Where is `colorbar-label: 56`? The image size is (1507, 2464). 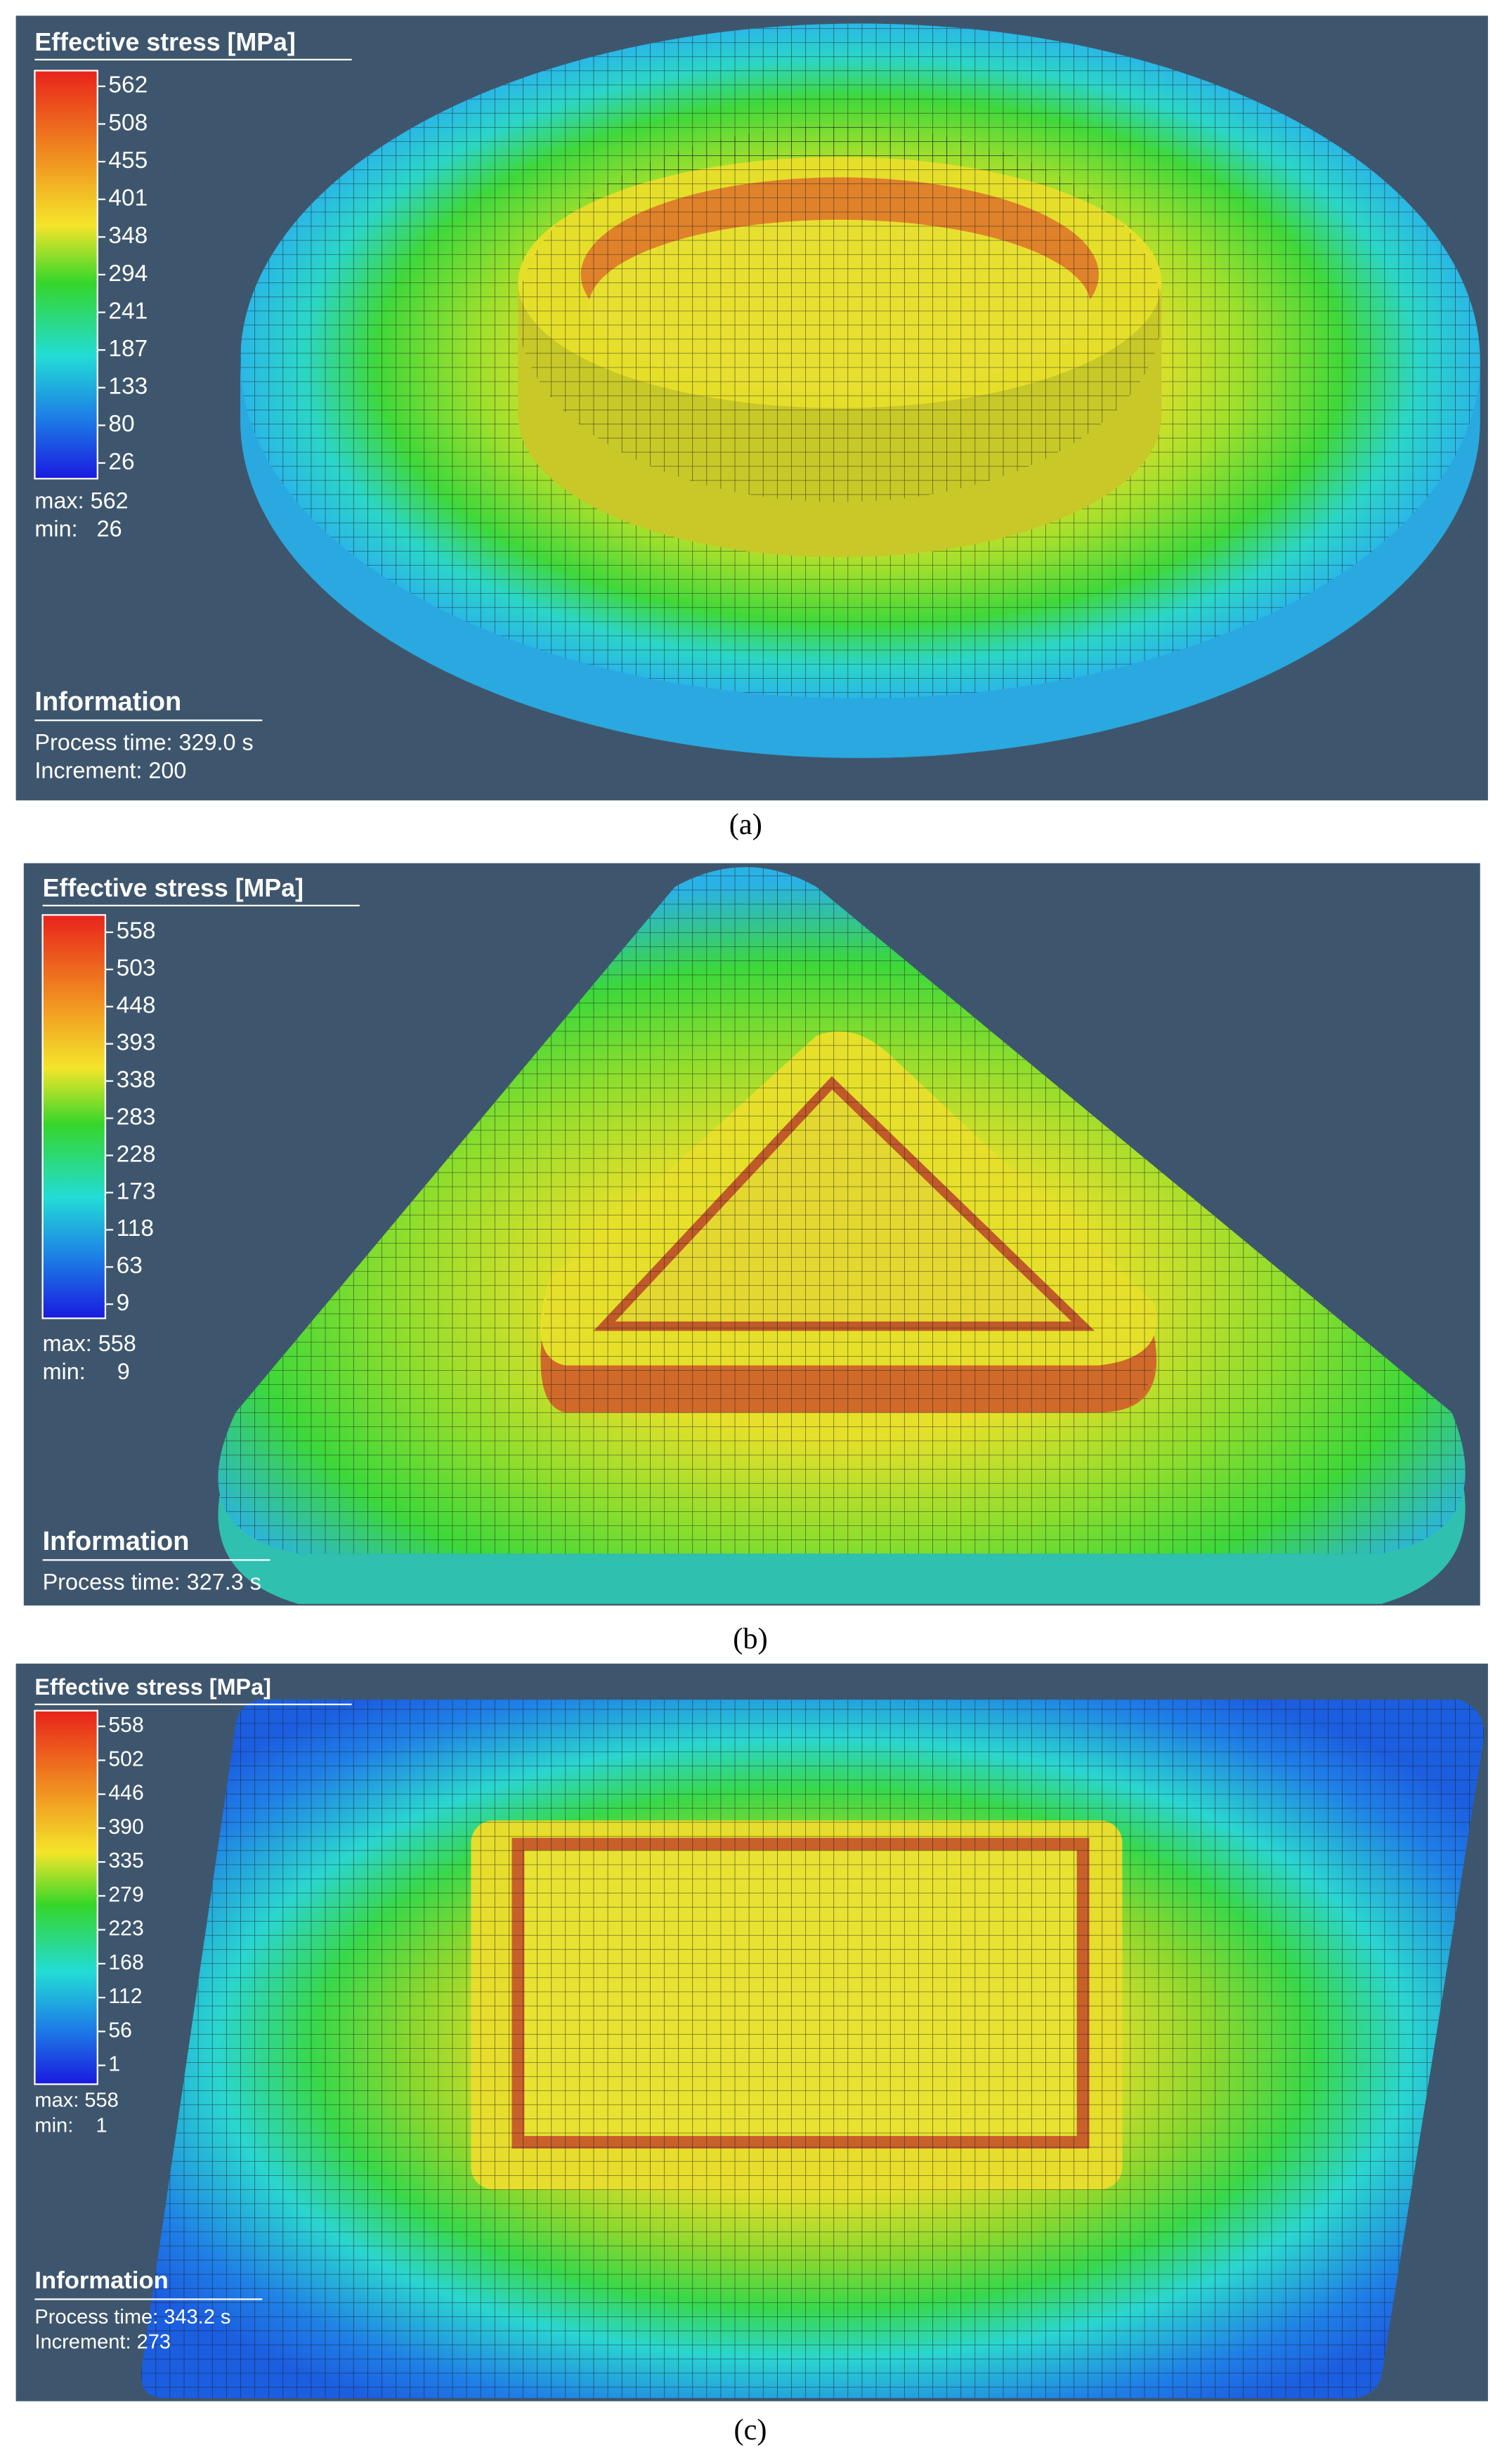
colorbar-label: 56 is located at coordinates (120, 2030).